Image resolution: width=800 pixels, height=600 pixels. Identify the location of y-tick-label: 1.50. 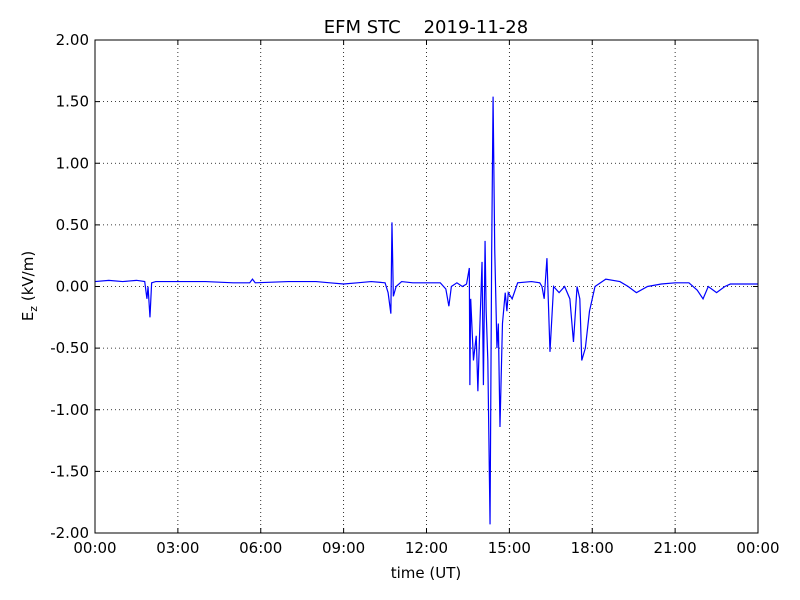
(72, 102).